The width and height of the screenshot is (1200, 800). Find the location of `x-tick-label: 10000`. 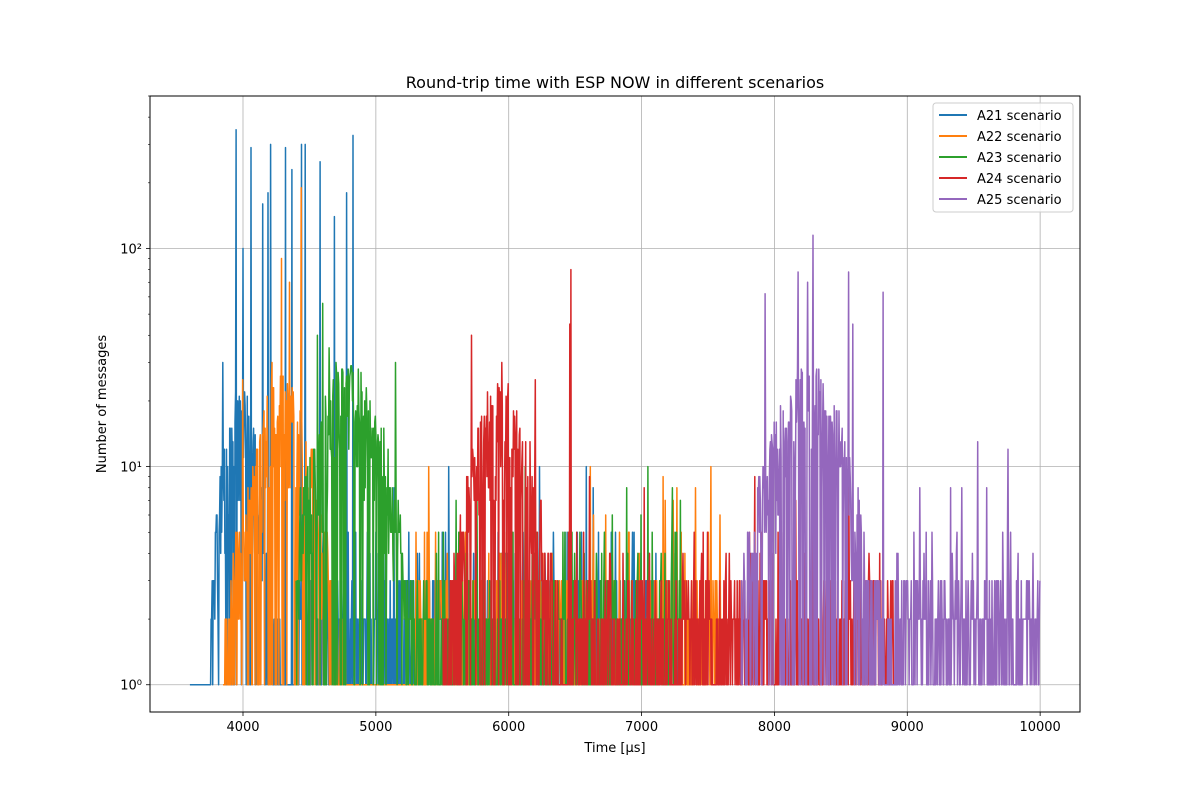

x-tick-label: 10000 is located at coordinates (1039, 727).